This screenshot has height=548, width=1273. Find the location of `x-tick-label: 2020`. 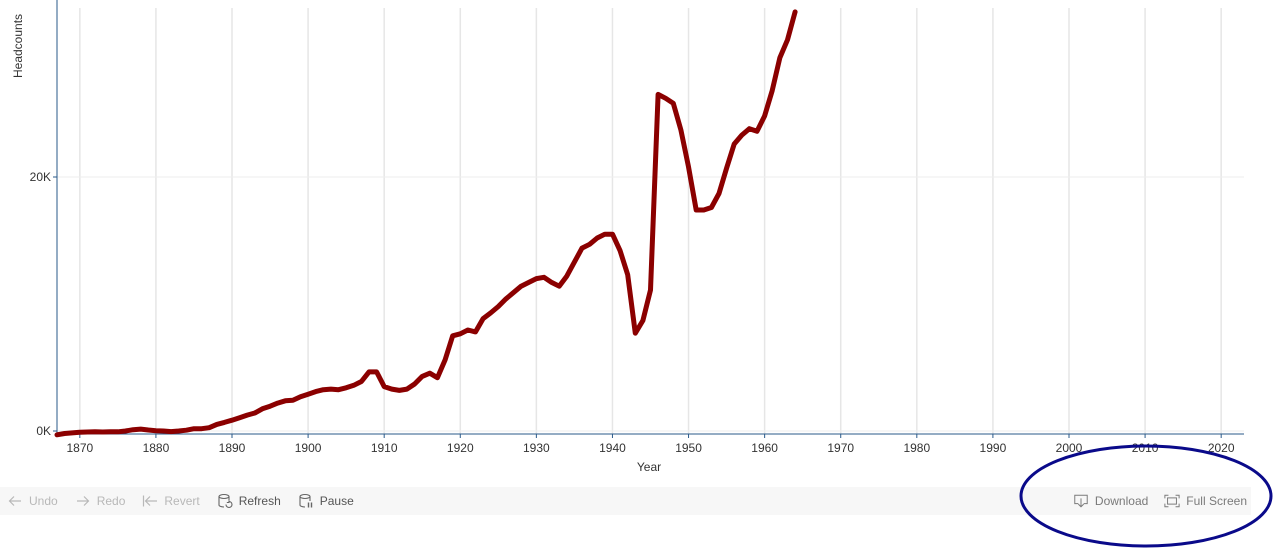

x-tick-label: 2020 is located at coordinates (1221, 448).